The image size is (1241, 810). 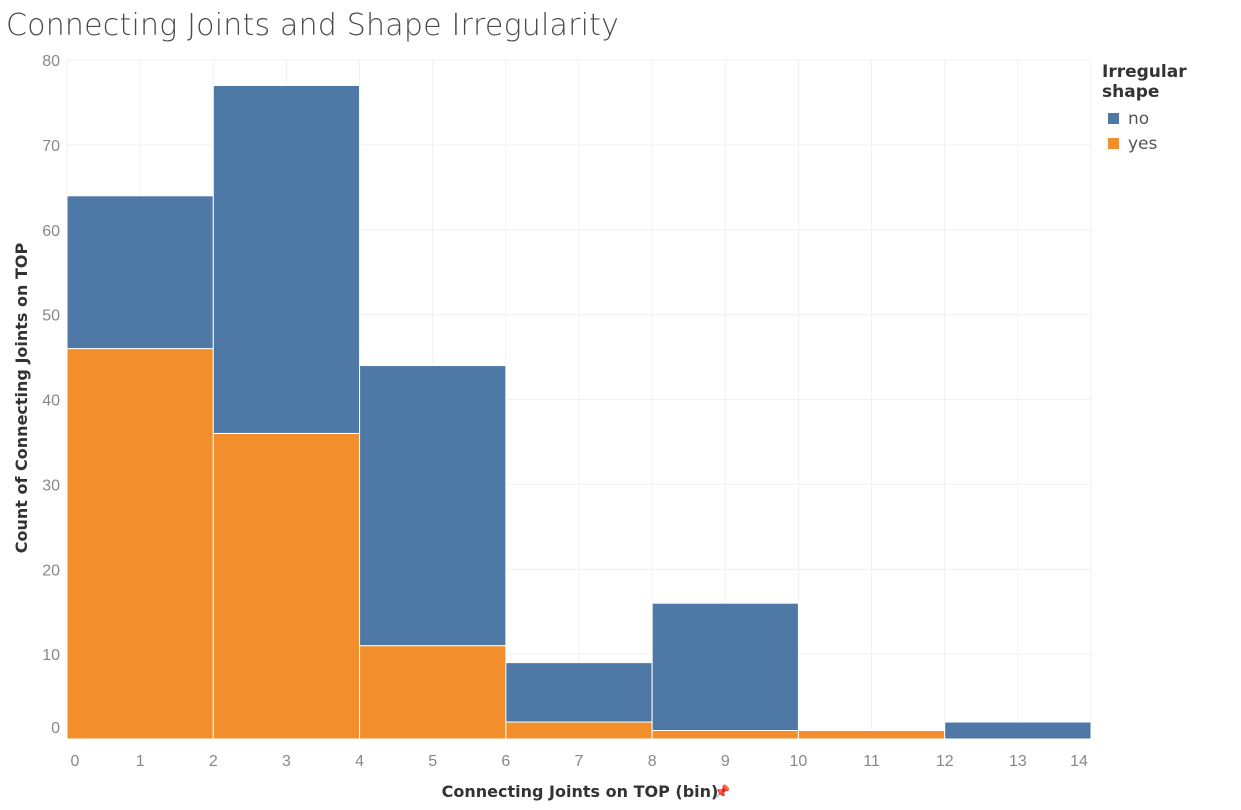 What do you see at coordinates (51, 231) in the screenshot?
I see `y-tick-label: 60` at bounding box center [51, 231].